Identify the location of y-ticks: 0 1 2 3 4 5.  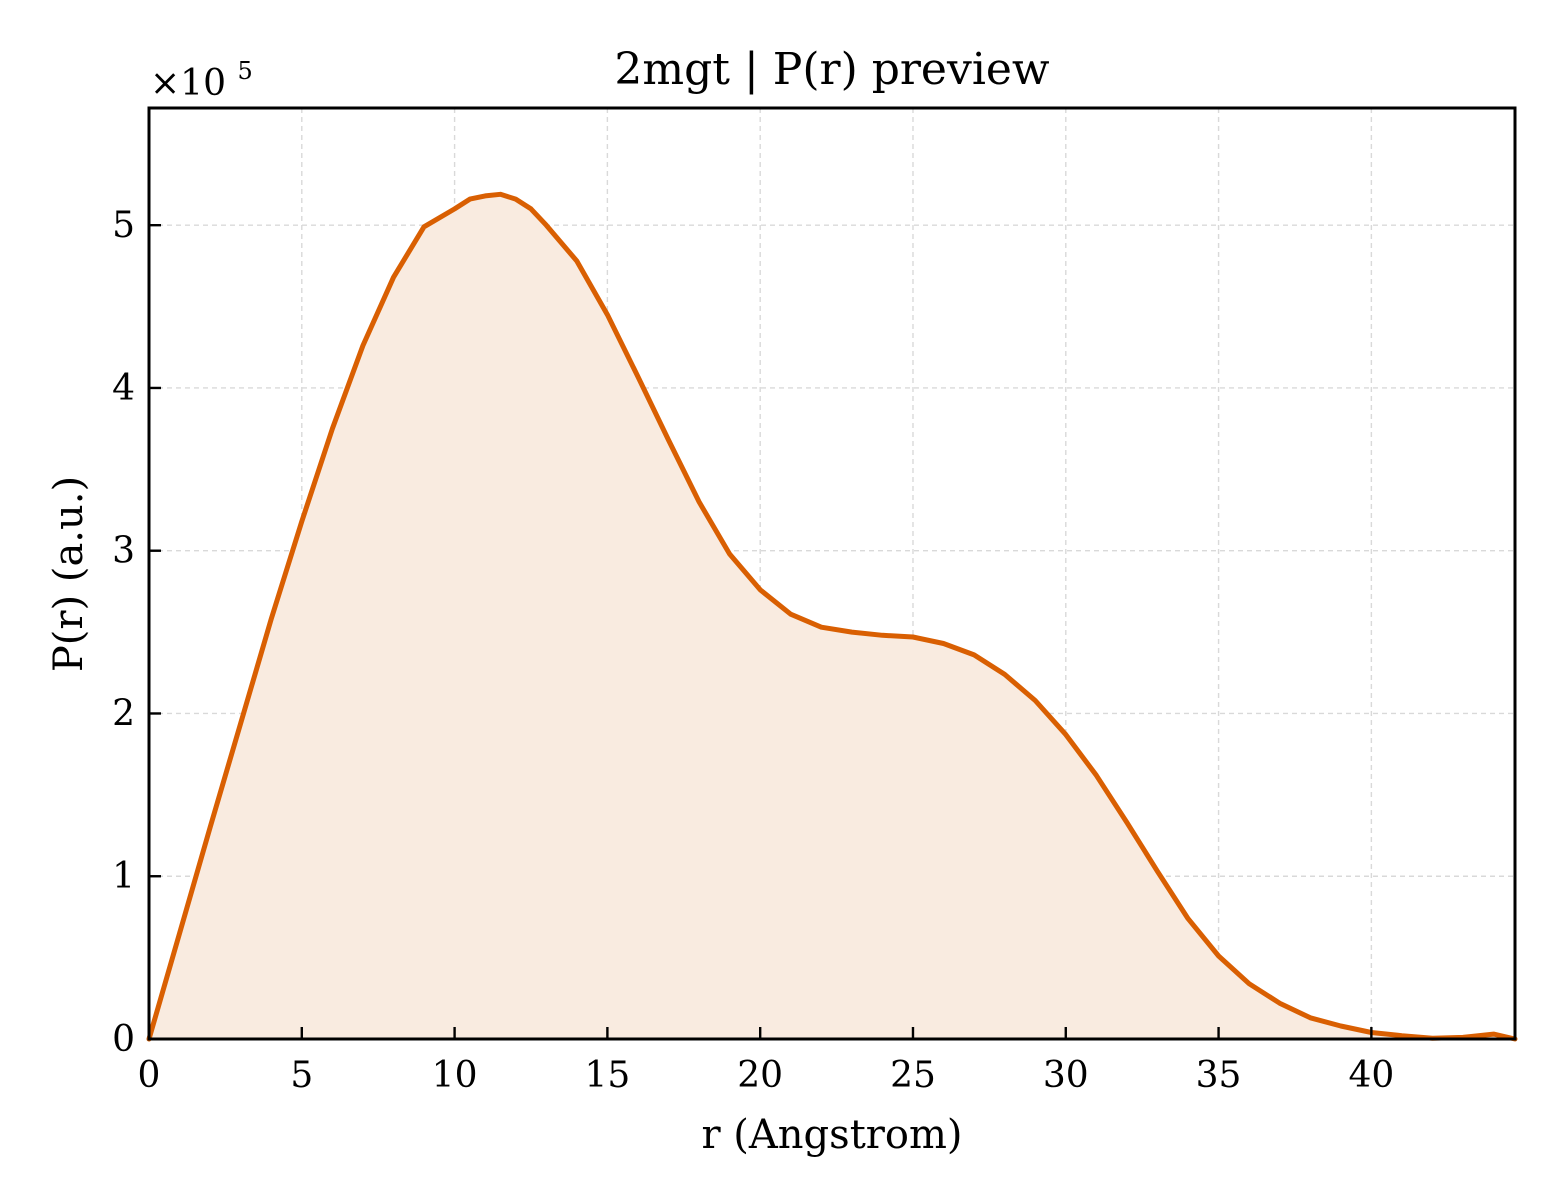
(136, 632).